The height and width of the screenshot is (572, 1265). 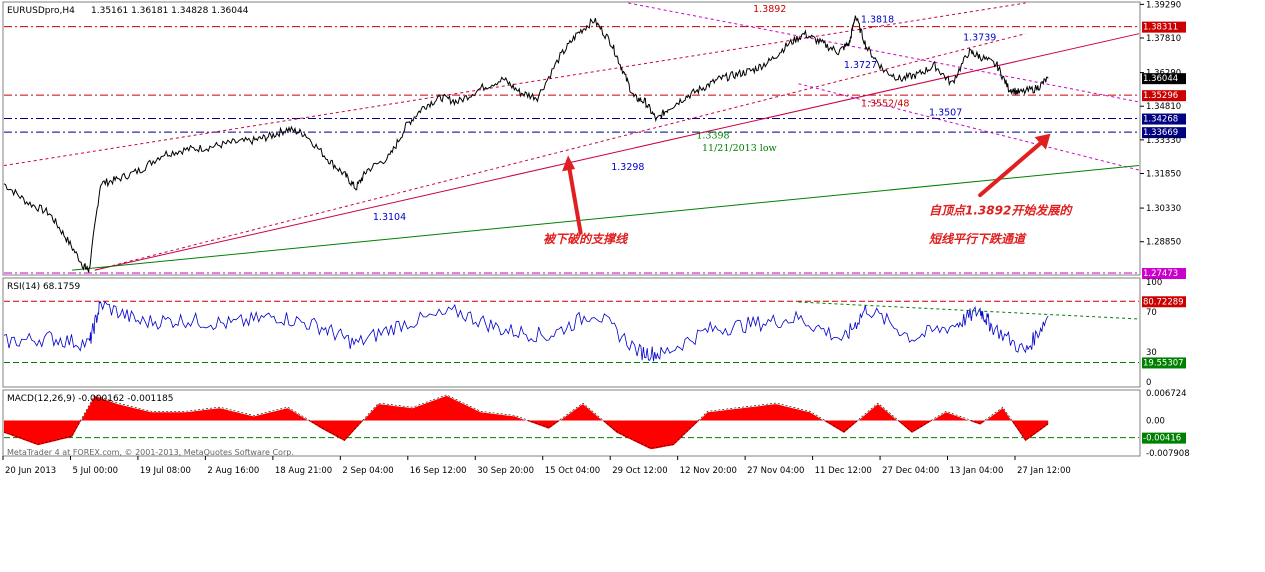 I want to click on macd-layer: -0.00416 0.006724 0.00 -0.007908, so click(x=596, y=424).